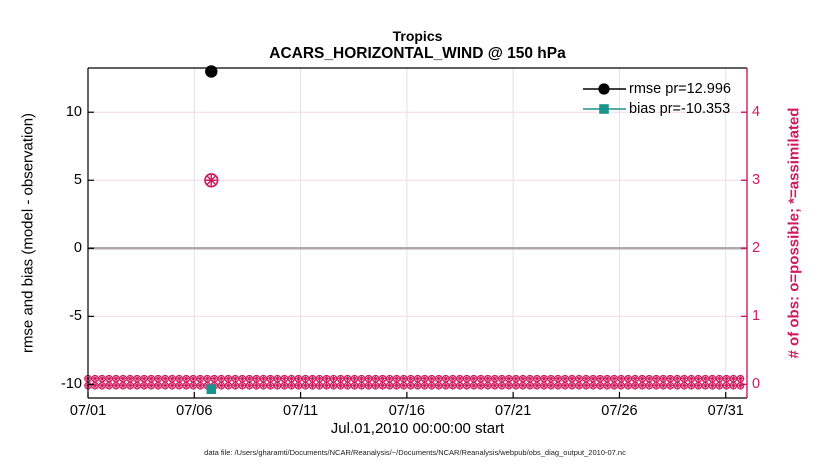 The width and height of the screenshot is (830, 470). I want to click on x-tick-label: 07/11, so click(300, 411).